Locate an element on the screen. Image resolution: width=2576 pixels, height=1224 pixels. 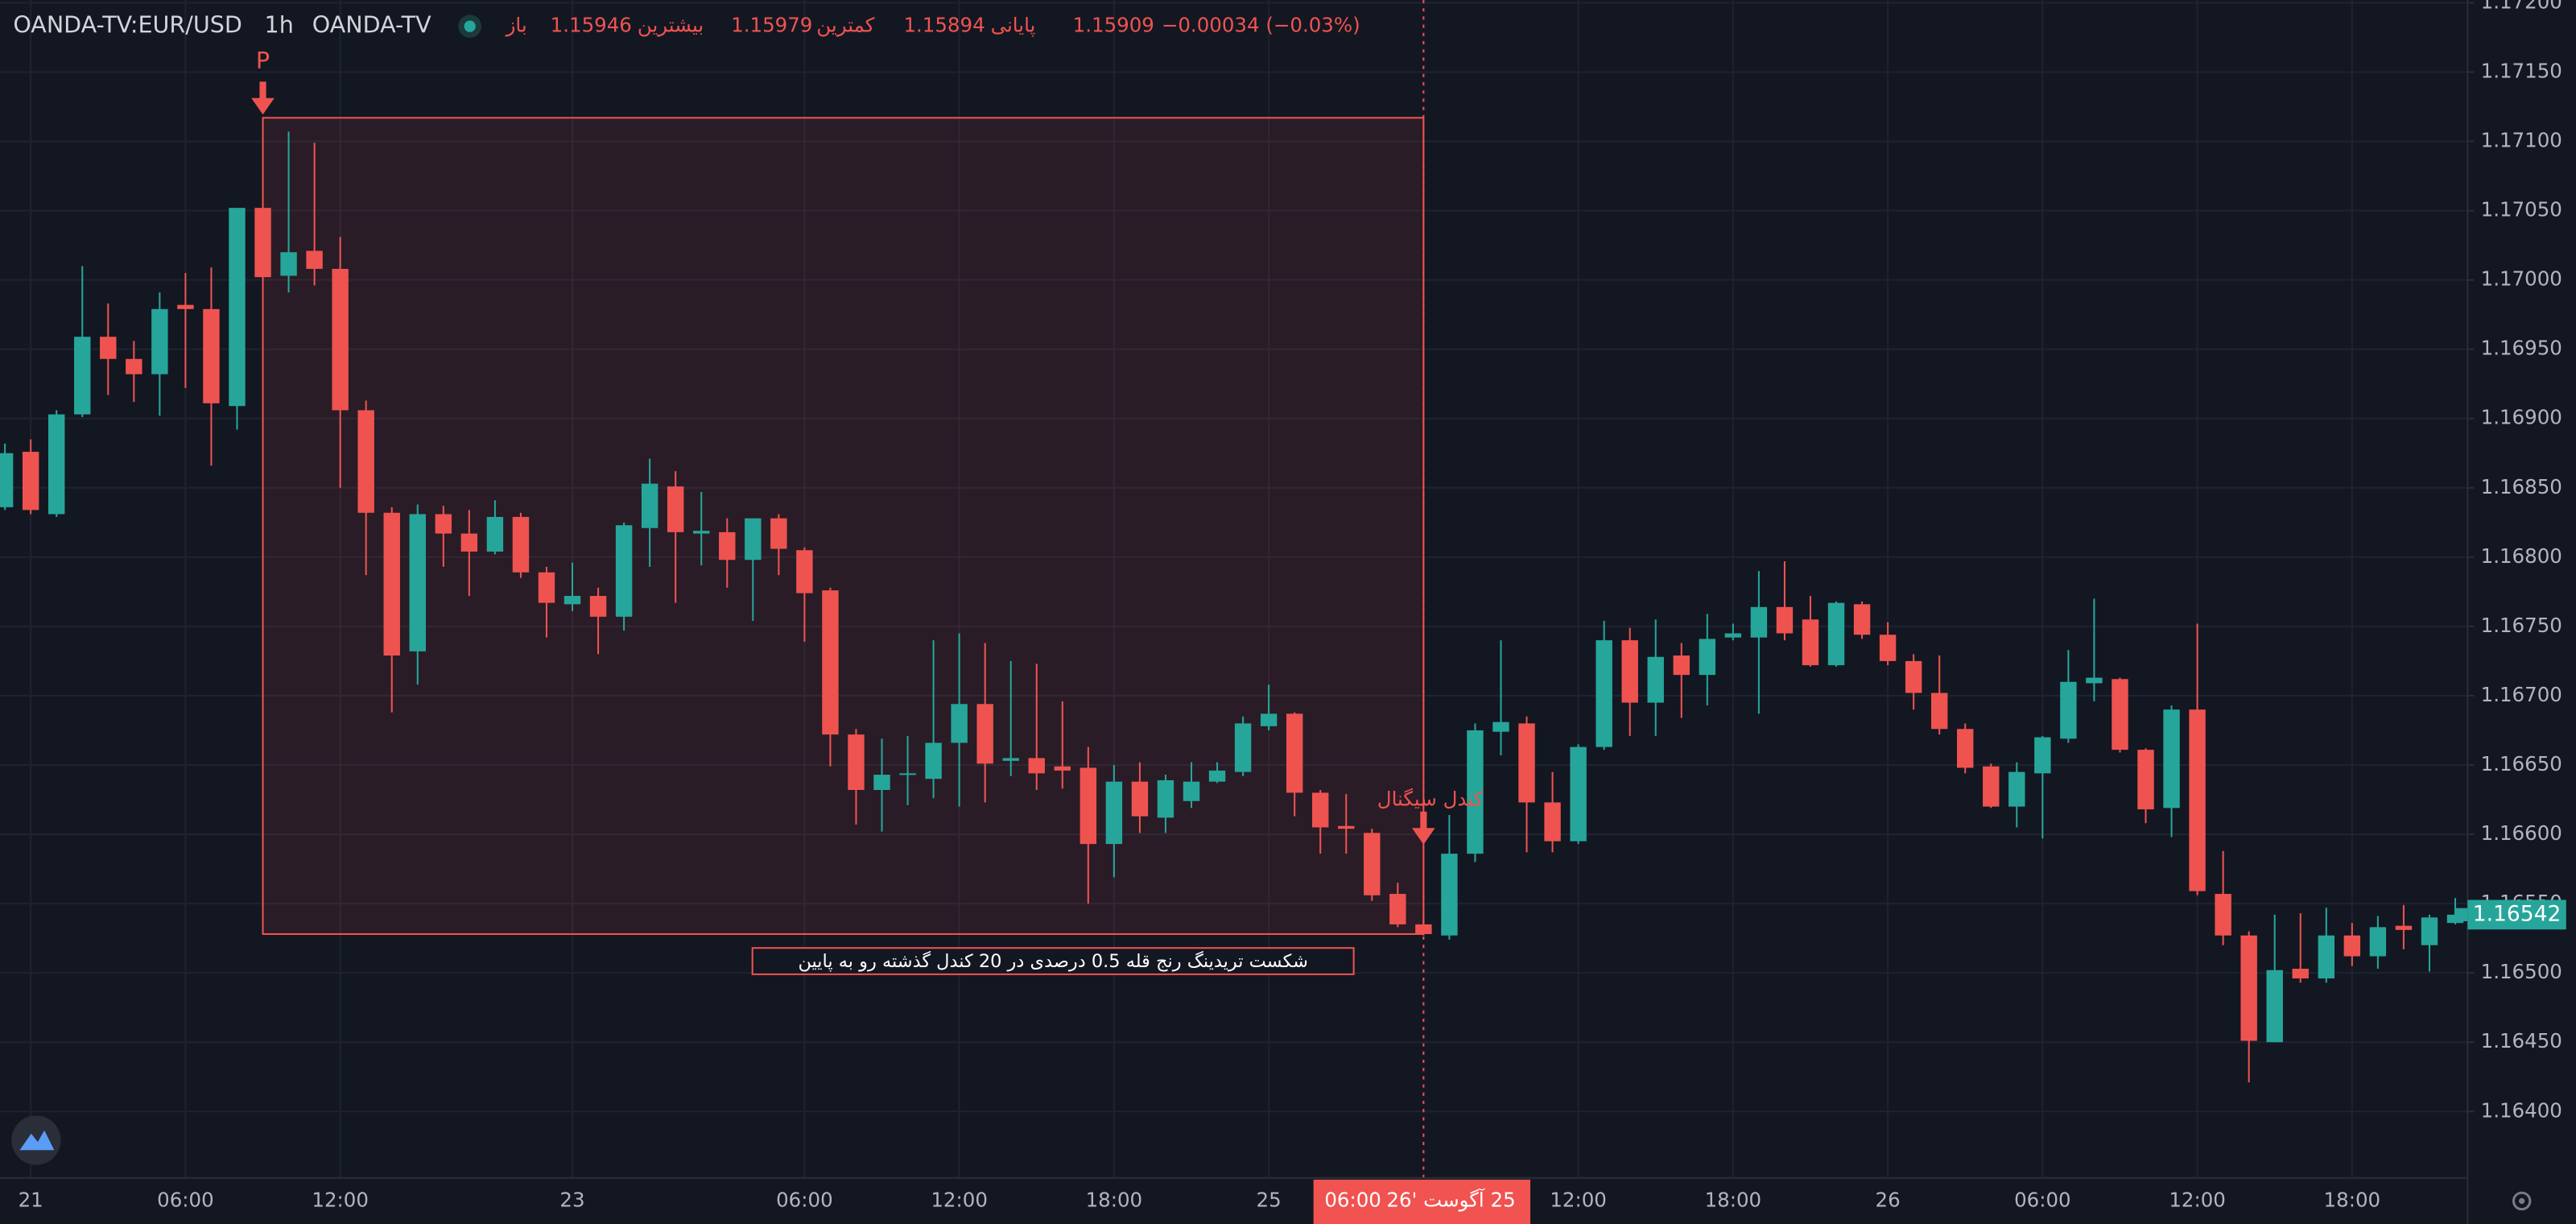
y-tick-label: 1.17200 is located at coordinates (2521, 6).